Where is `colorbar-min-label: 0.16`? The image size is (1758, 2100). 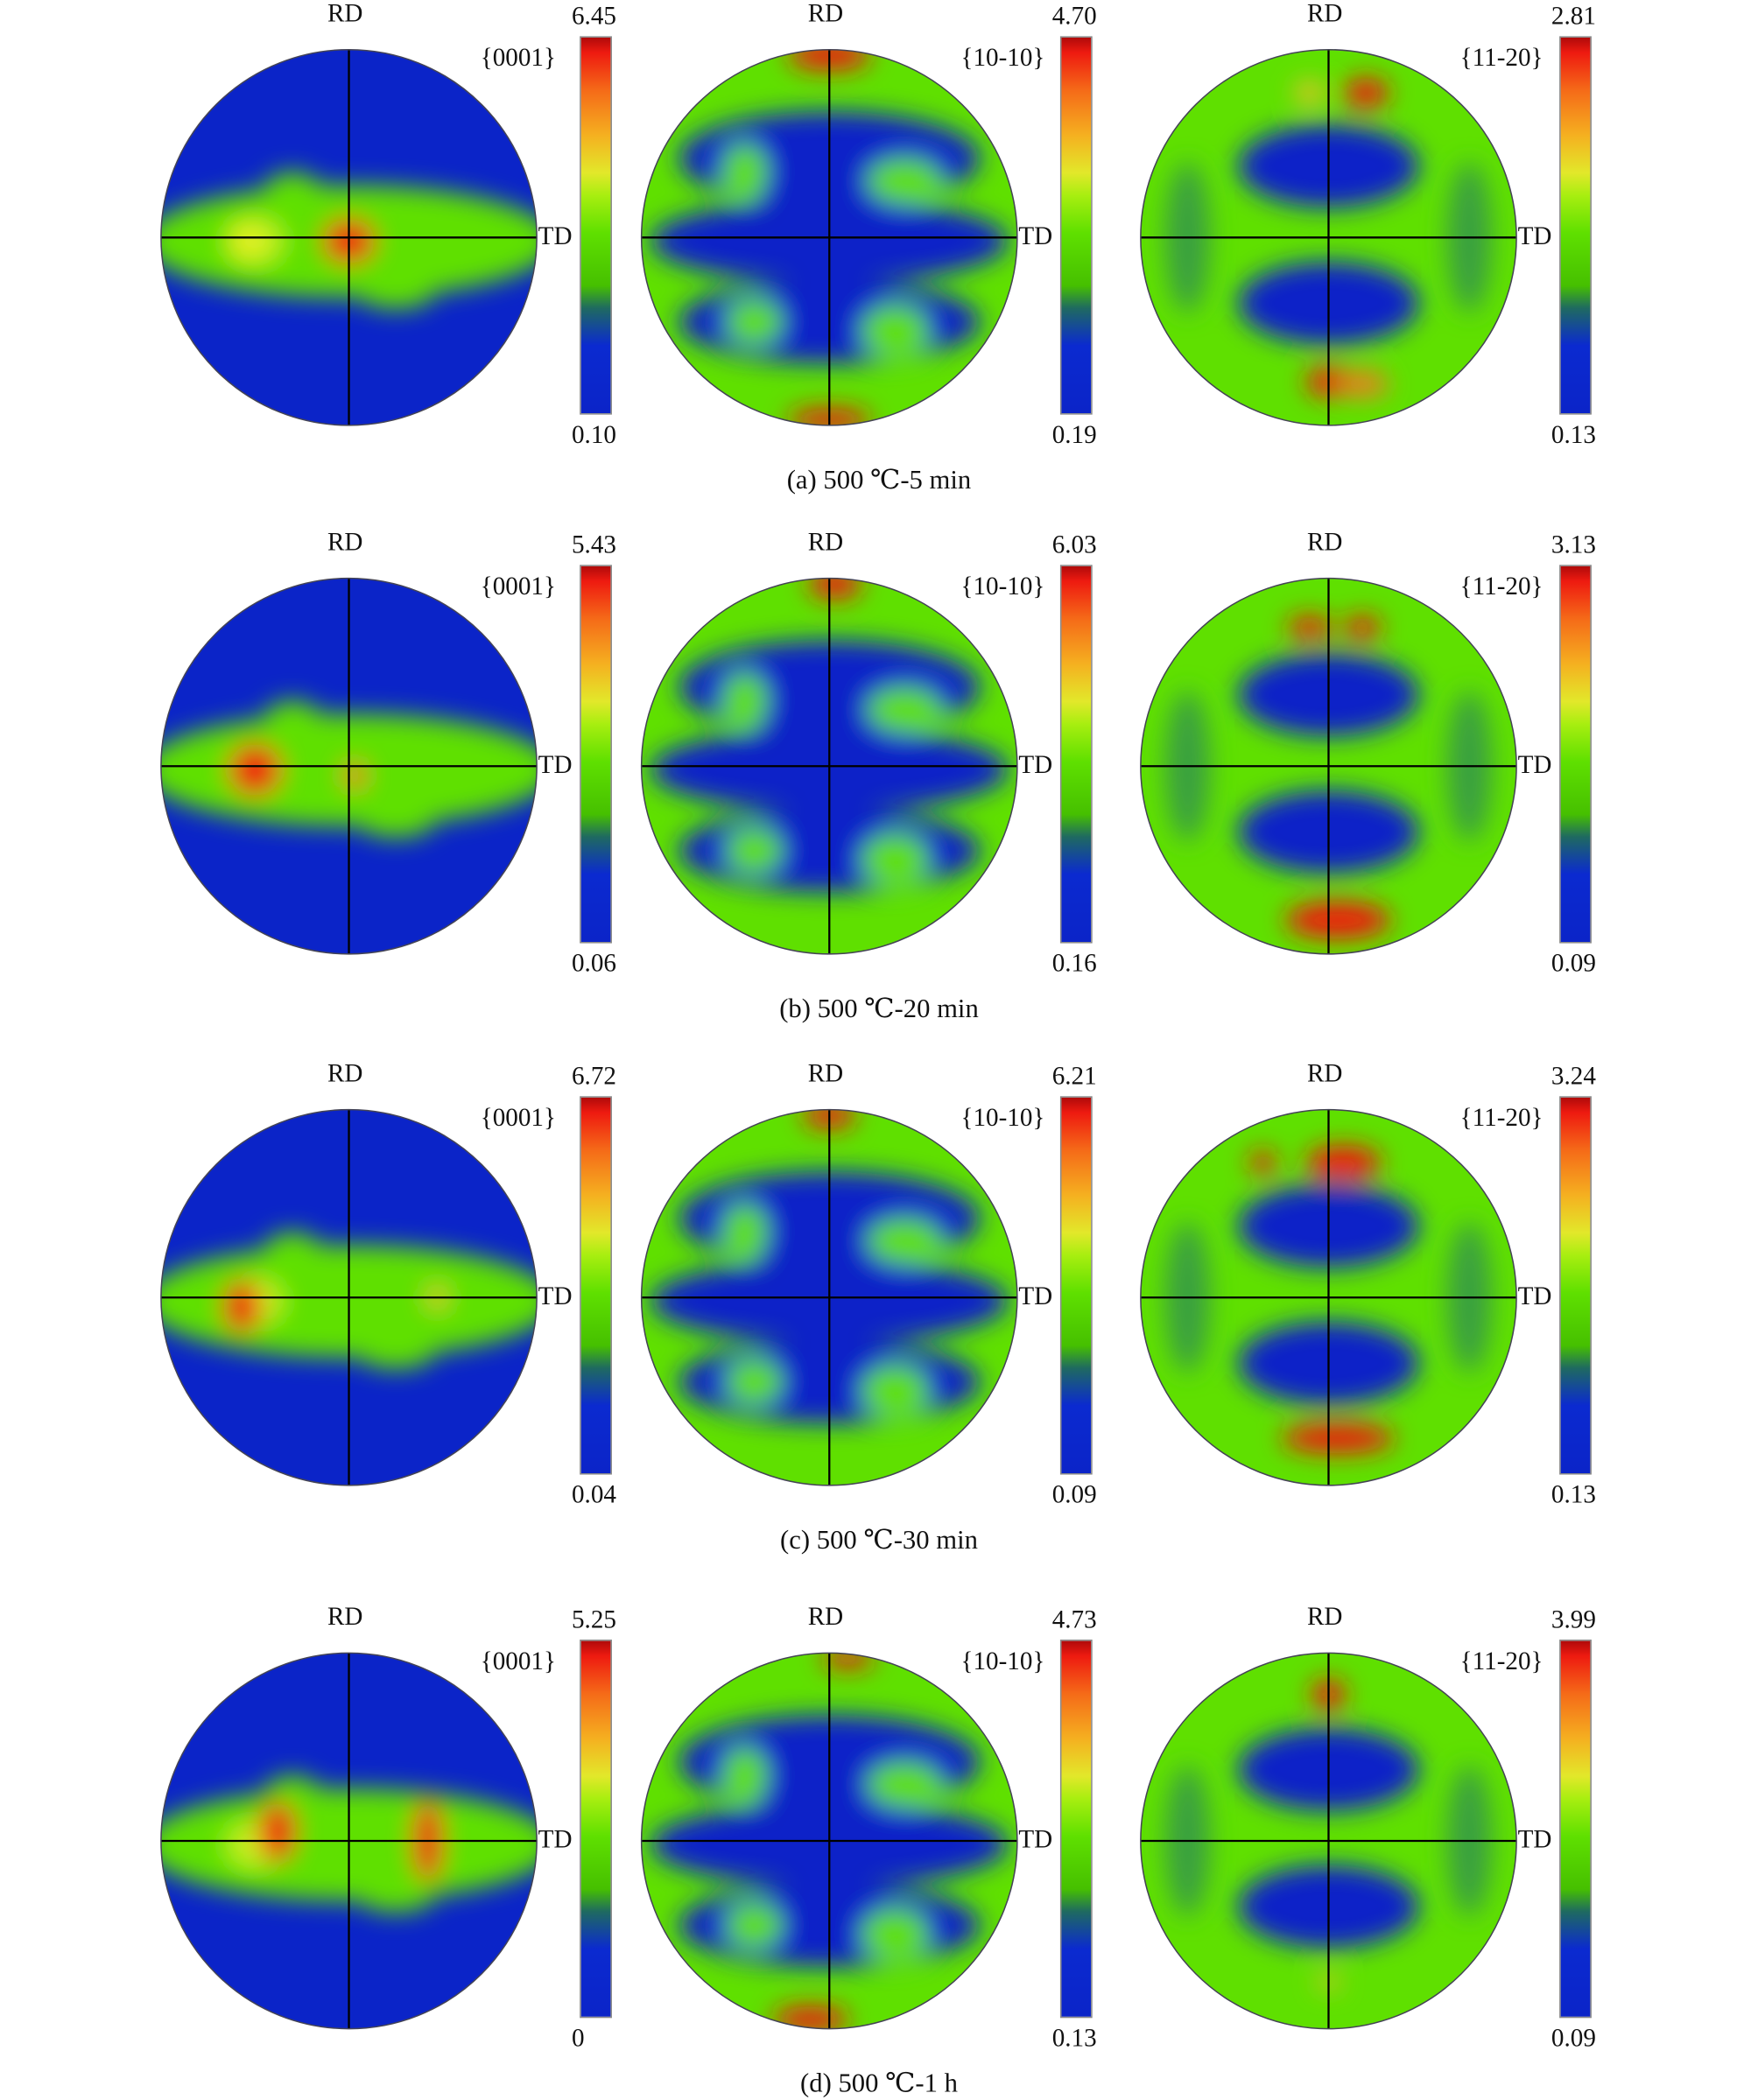
colorbar-min-label: 0.16 is located at coordinates (1074, 964).